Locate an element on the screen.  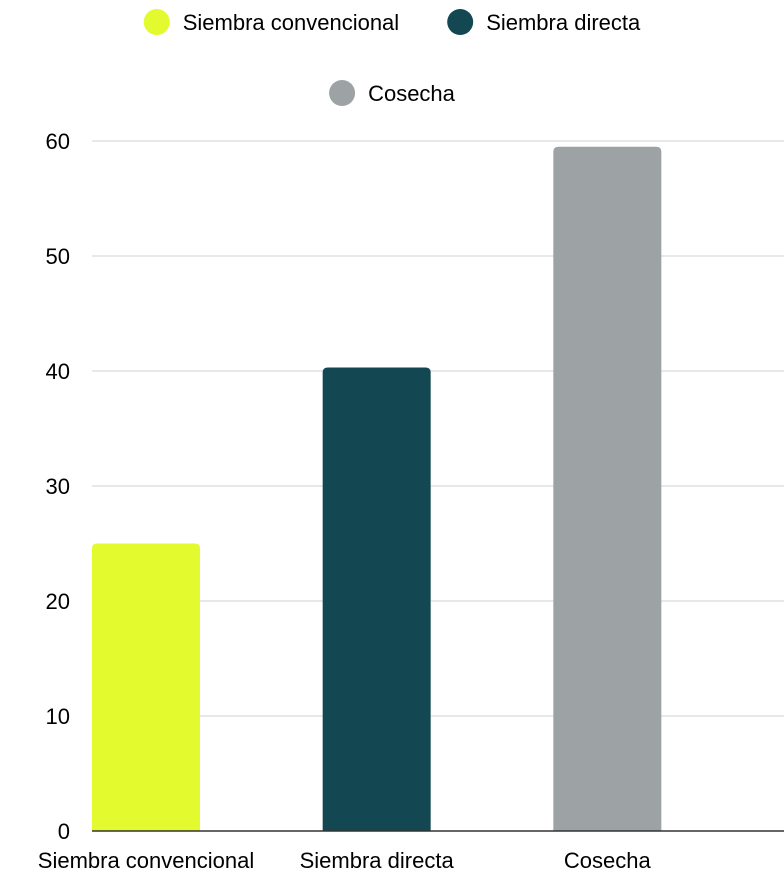
legend-label-siembra-convencional: Siembra convencional is located at coordinates (291, 22).